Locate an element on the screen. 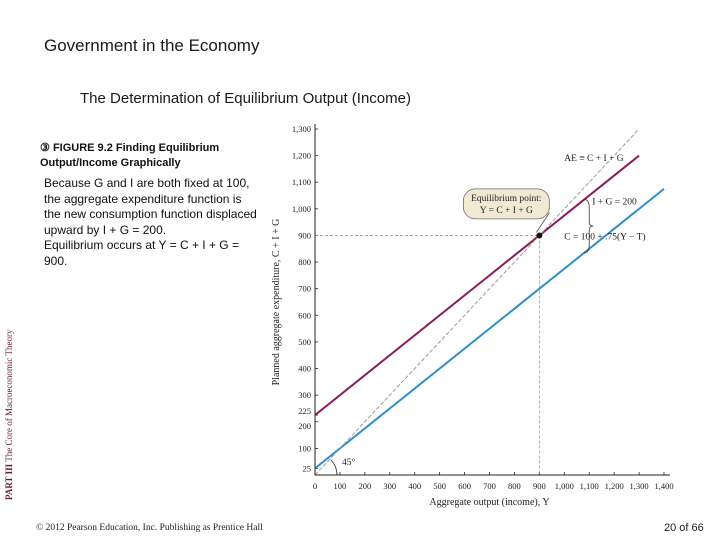 The height and width of the screenshot is (540, 720). guide-lines is located at coordinates (427, 355).